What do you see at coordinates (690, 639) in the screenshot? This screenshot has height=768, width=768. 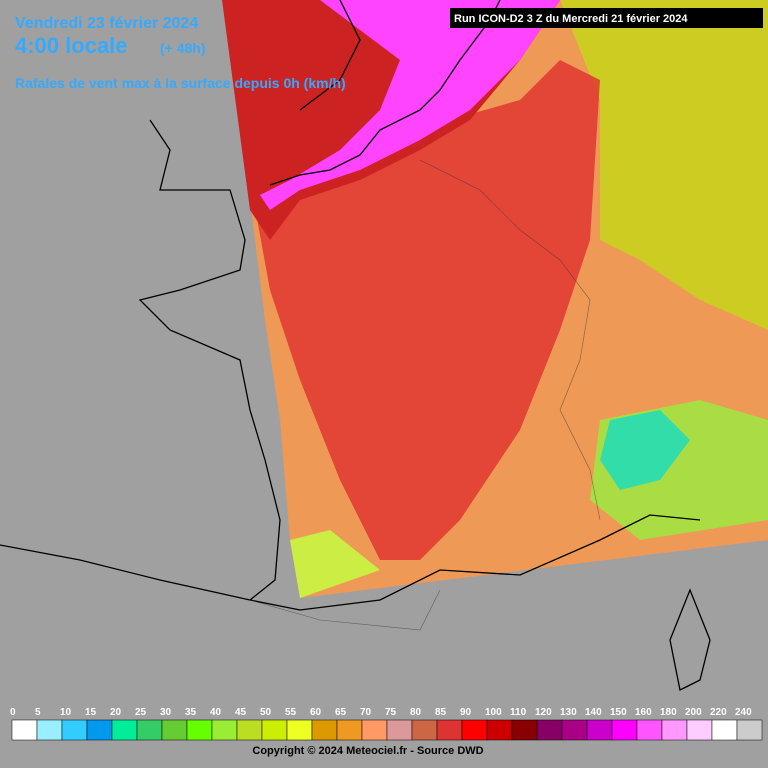 I see `corsica` at bounding box center [690, 639].